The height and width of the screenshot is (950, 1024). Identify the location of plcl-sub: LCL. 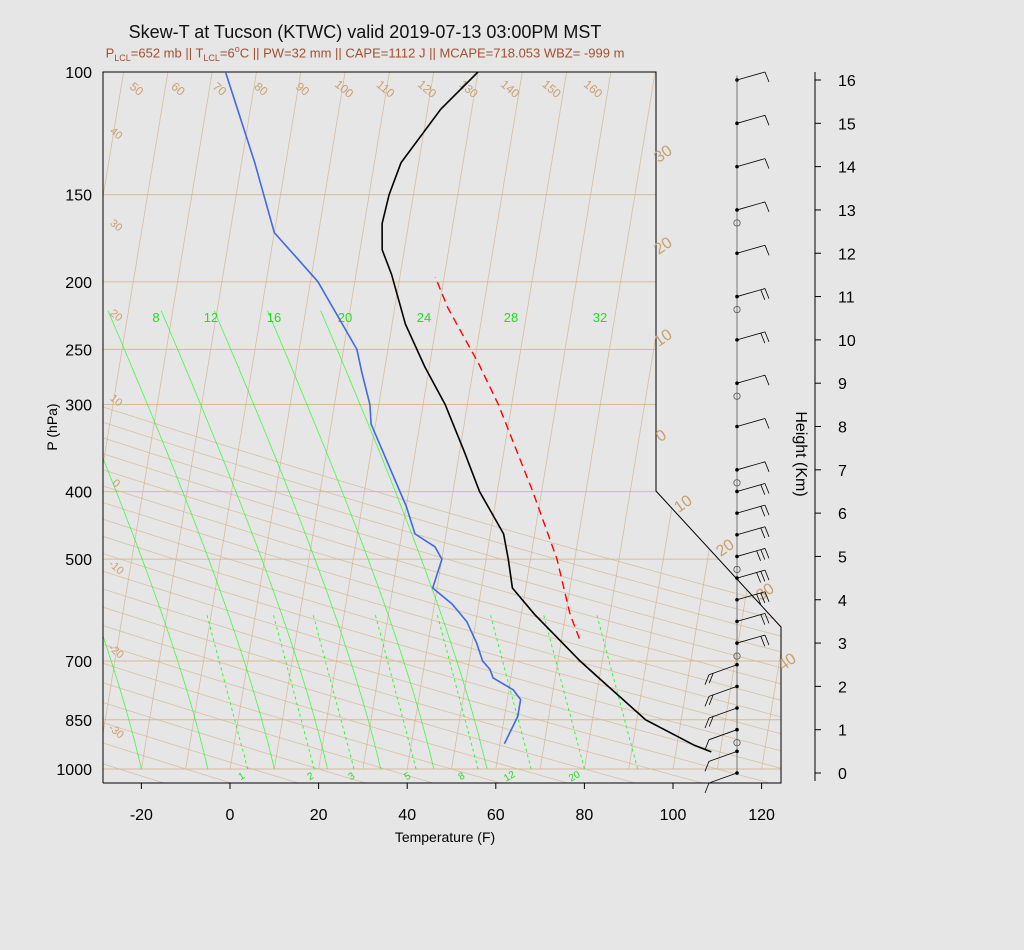
(122, 57).